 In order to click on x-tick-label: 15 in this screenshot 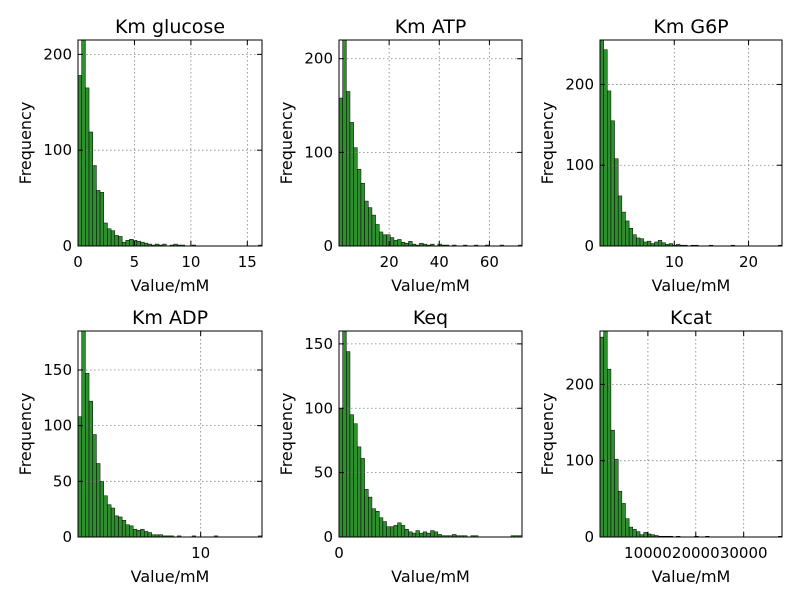, I will do `click(247, 262)`.